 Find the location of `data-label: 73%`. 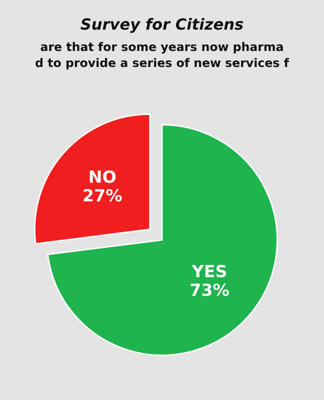

data-label: 73% is located at coordinates (209, 289).